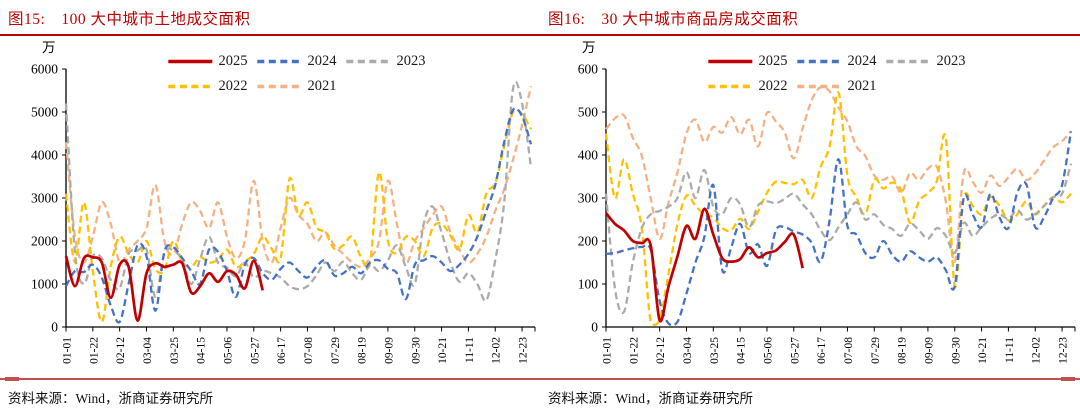  What do you see at coordinates (27, 19) in the screenshot?
I see `figure-15-label: 图15:` at bounding box center [27, 19].